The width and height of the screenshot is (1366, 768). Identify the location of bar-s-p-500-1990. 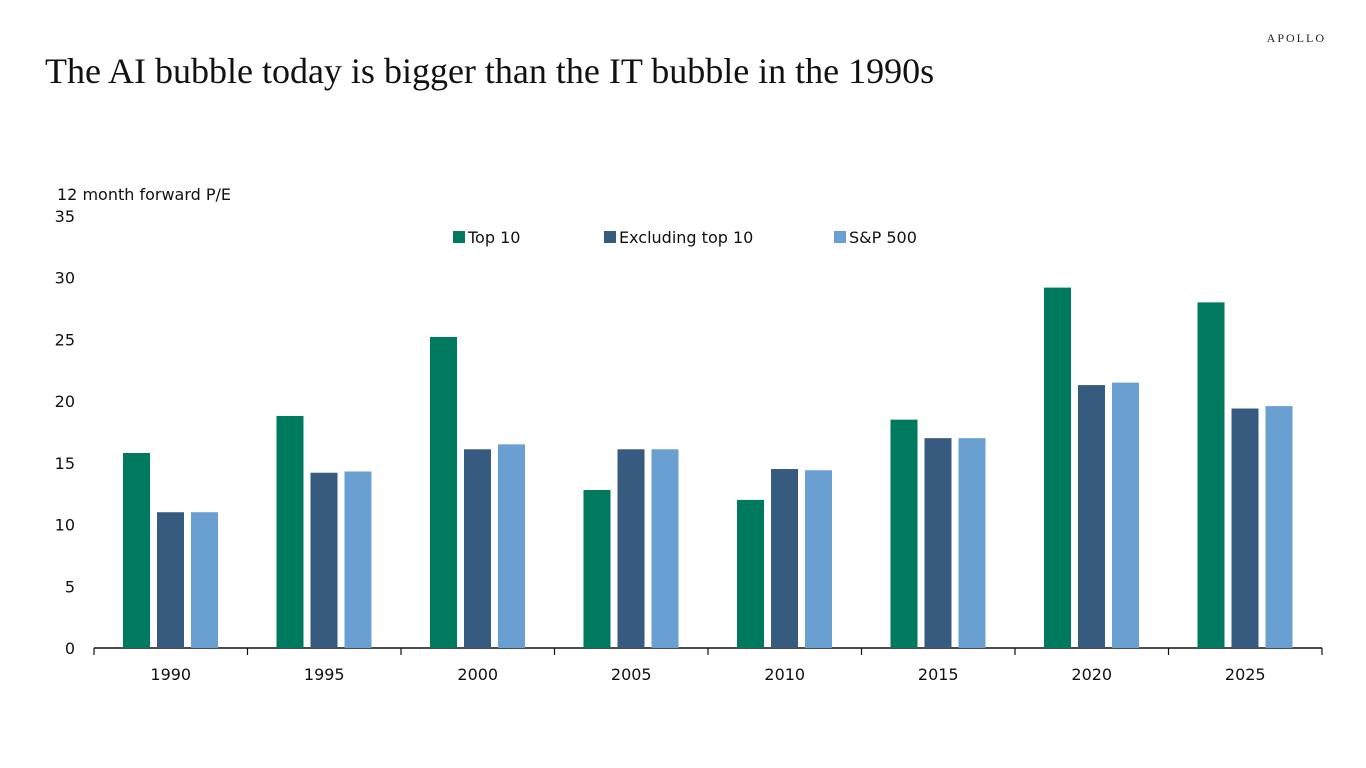
(204, 580).